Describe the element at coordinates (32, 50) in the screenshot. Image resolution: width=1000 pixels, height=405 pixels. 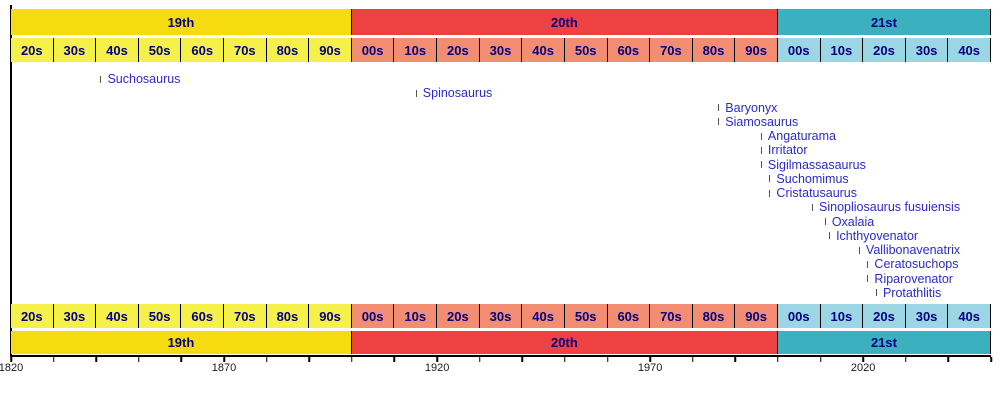
I see `decade-cell-19th-20s: 20s` at that location.